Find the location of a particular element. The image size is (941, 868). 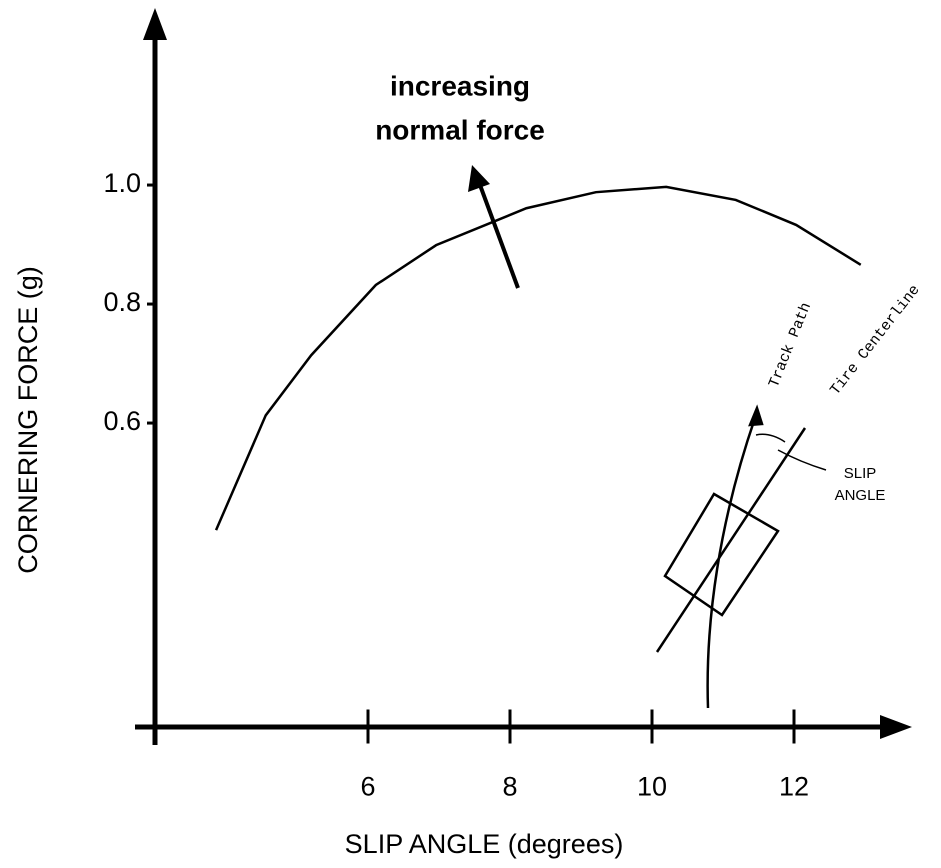

x-tick-label: 12 is located at coordinates (794, 787).